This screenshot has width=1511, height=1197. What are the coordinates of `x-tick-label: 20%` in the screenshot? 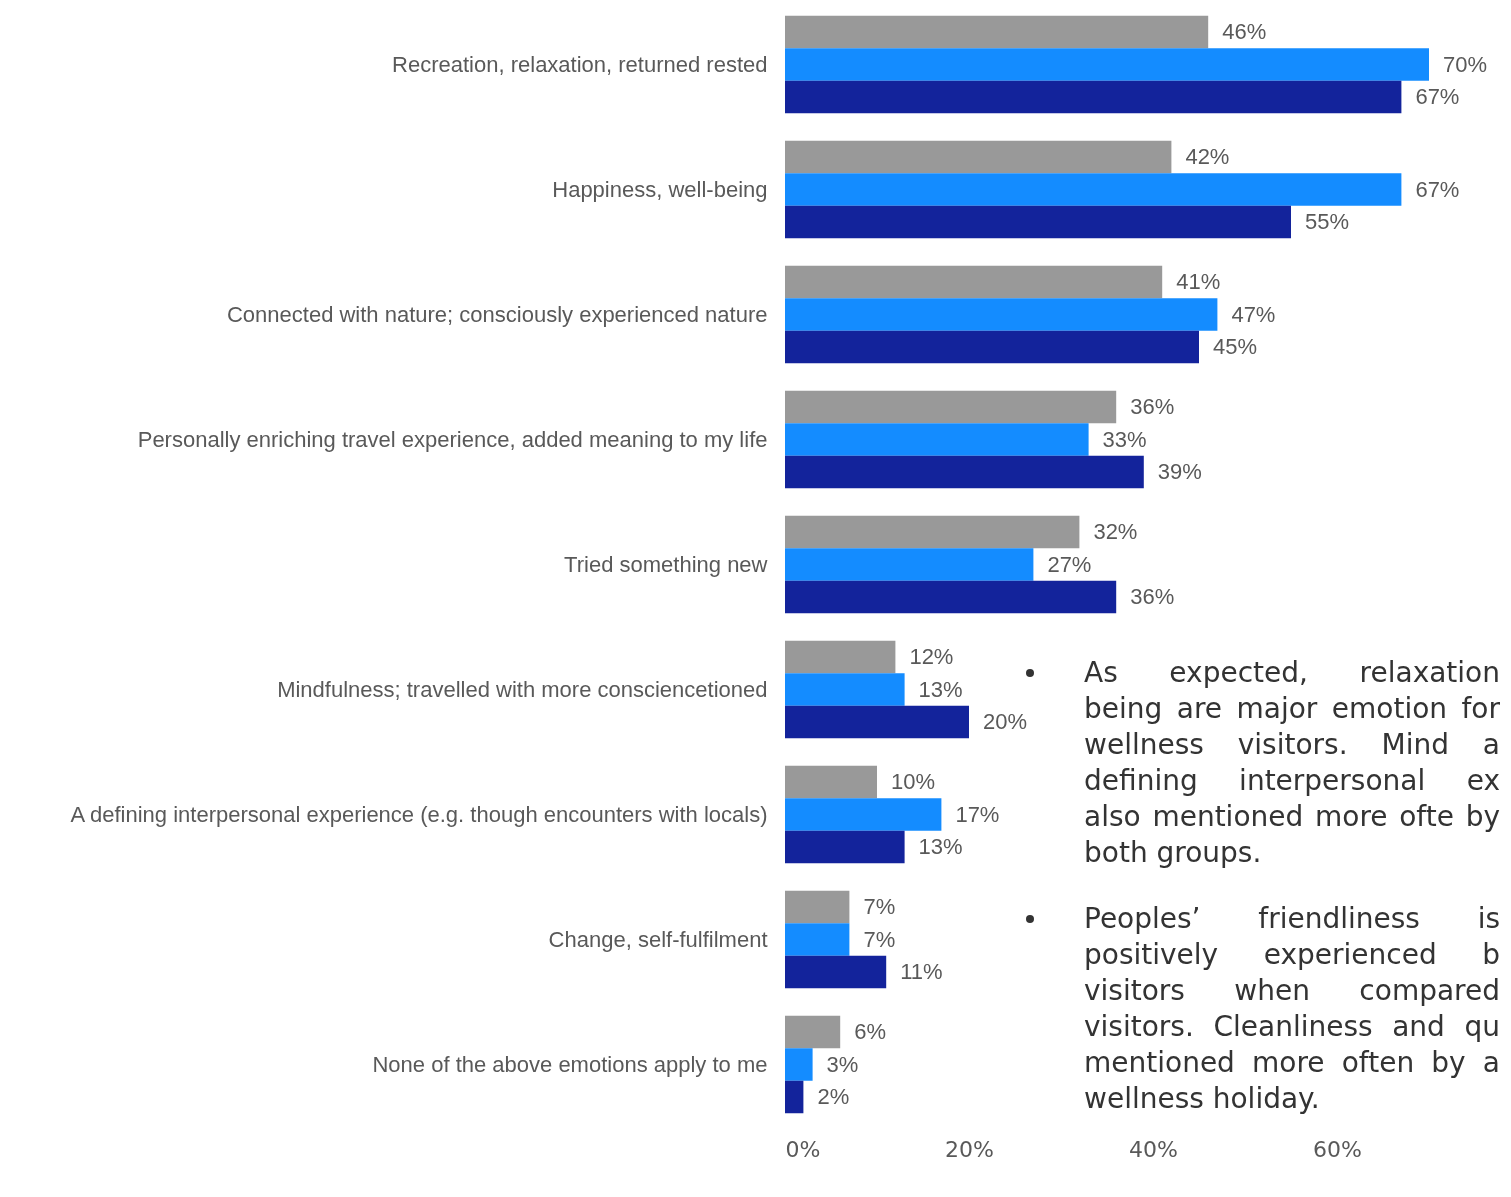 It's located at (969, 1149).